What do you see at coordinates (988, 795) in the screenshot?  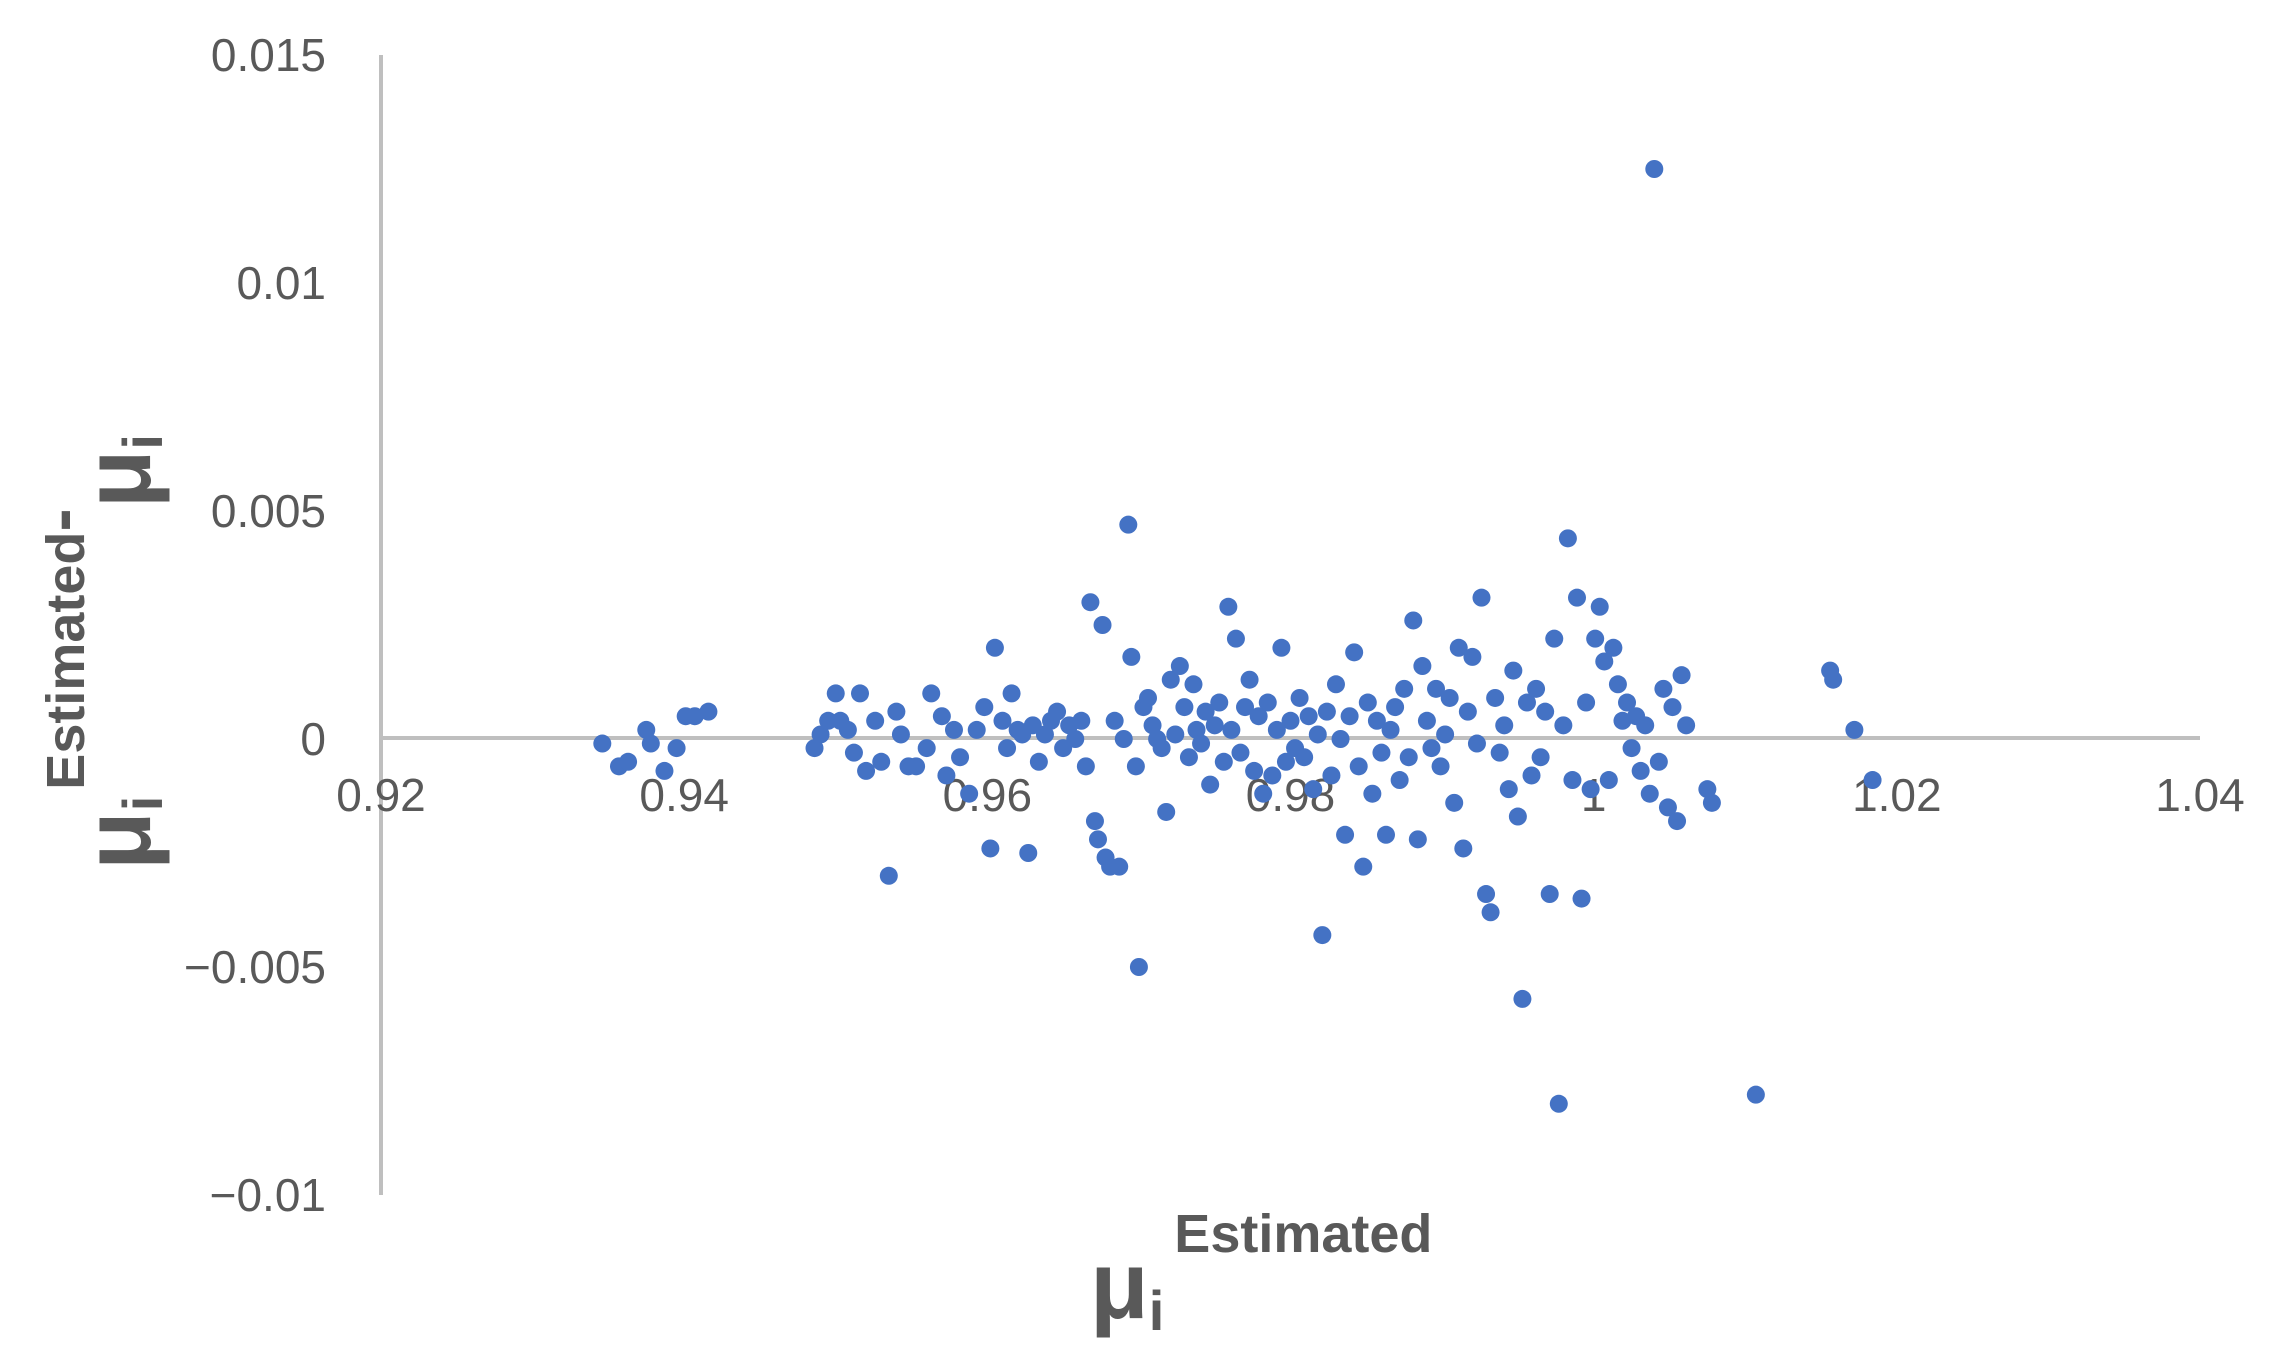 I see `x-tick-label: 0.96` at bounding box center [988, 795].